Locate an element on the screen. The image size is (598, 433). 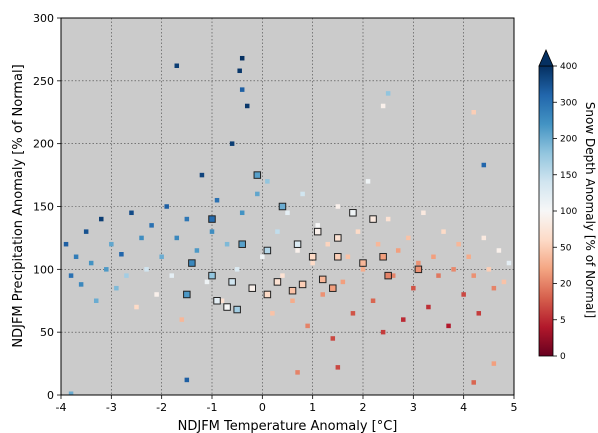
y-tick-label: 0 is located at coordinates (50, 395).